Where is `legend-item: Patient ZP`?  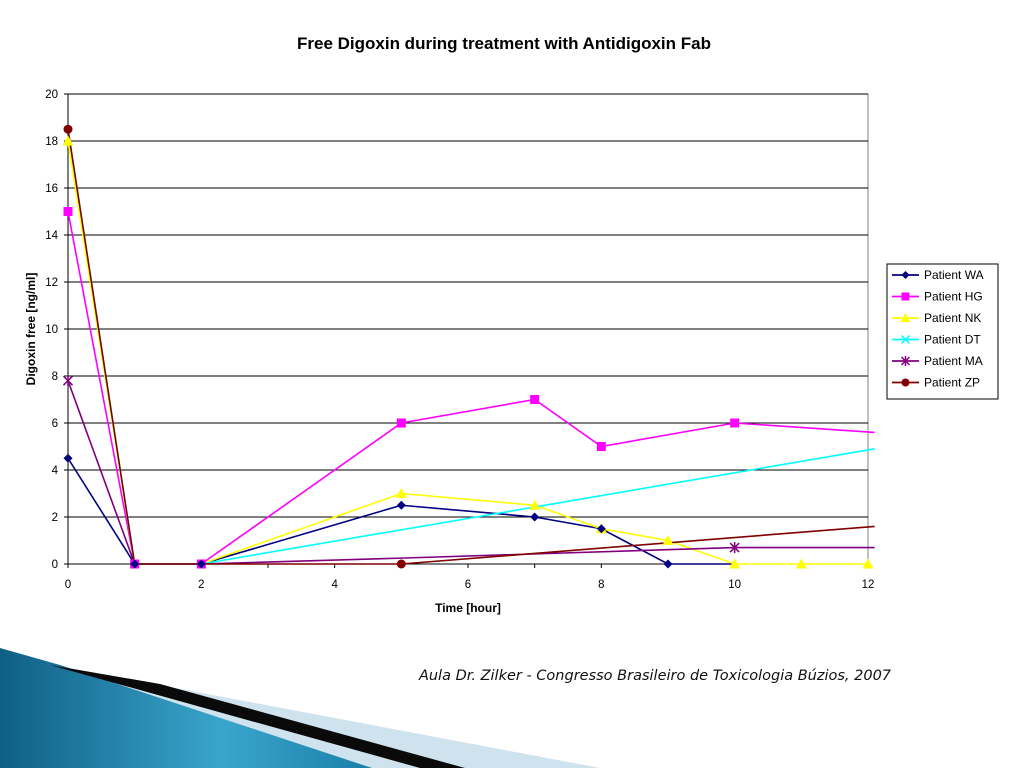 legend-item: Patient ZP is located at coordinates (936, 383).